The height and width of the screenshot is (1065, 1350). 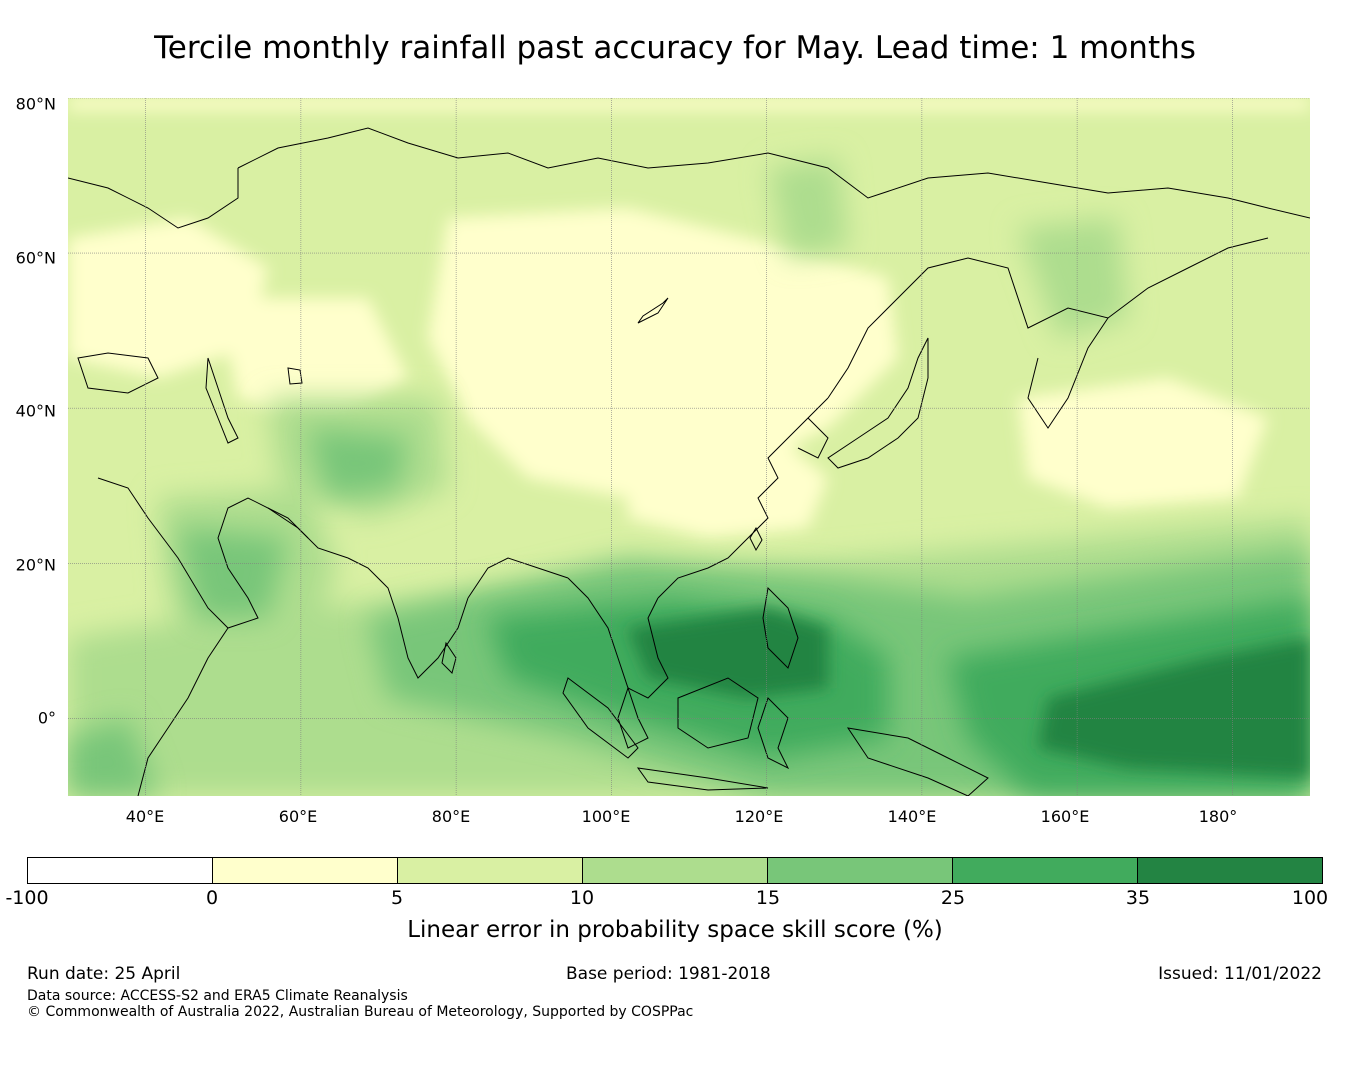 I want to click on coast-indochina, so click(x=618, y=638).